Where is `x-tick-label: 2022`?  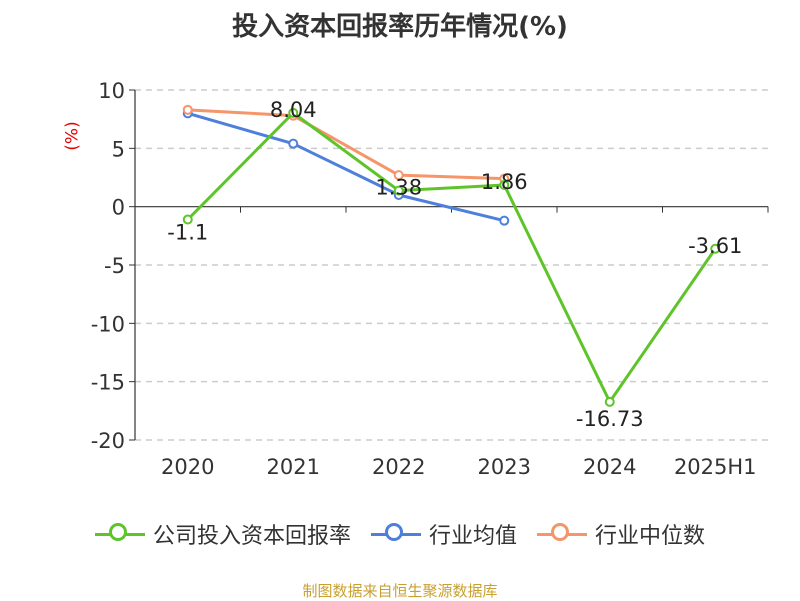
x-tick-label: 2022 is located at coordinates (398, 467).